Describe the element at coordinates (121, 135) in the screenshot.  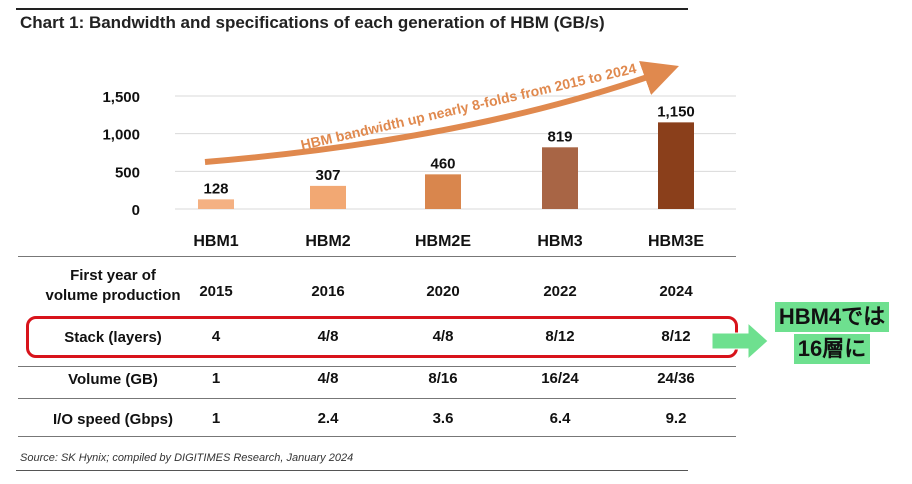
I see `y-tick-label: 1,000` at that location.